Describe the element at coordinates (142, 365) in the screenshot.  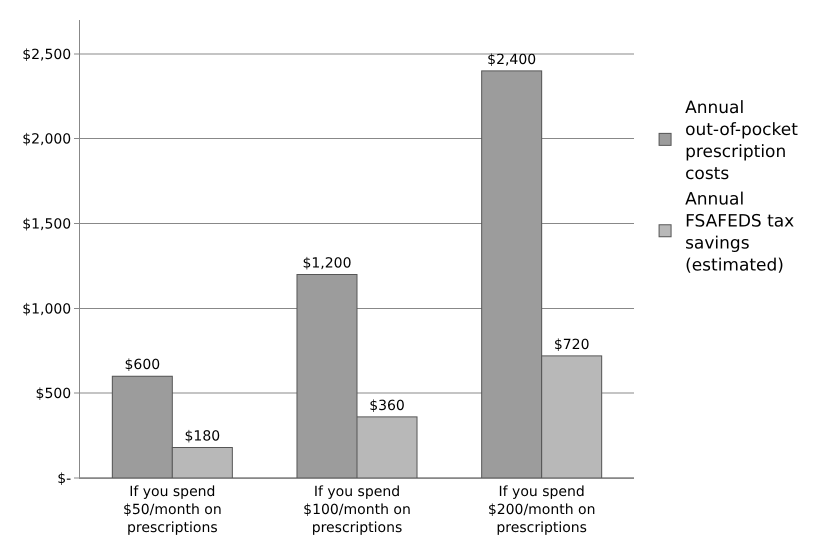
I see `data-label: $600` at that location.